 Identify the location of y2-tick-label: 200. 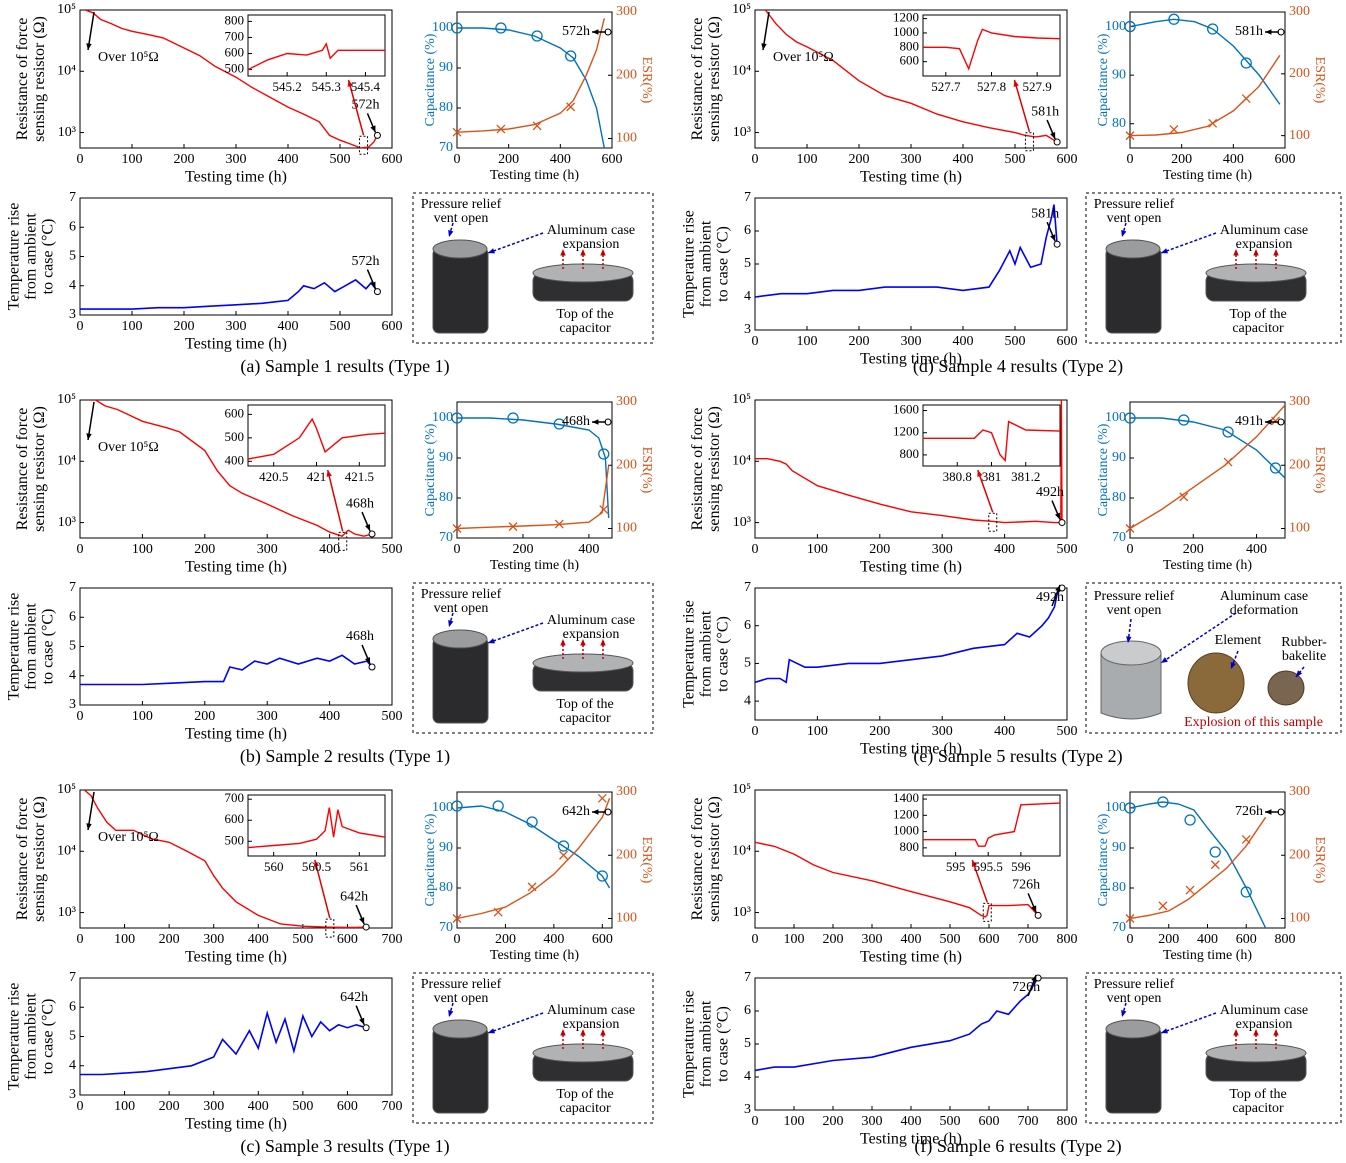
(626, 464).